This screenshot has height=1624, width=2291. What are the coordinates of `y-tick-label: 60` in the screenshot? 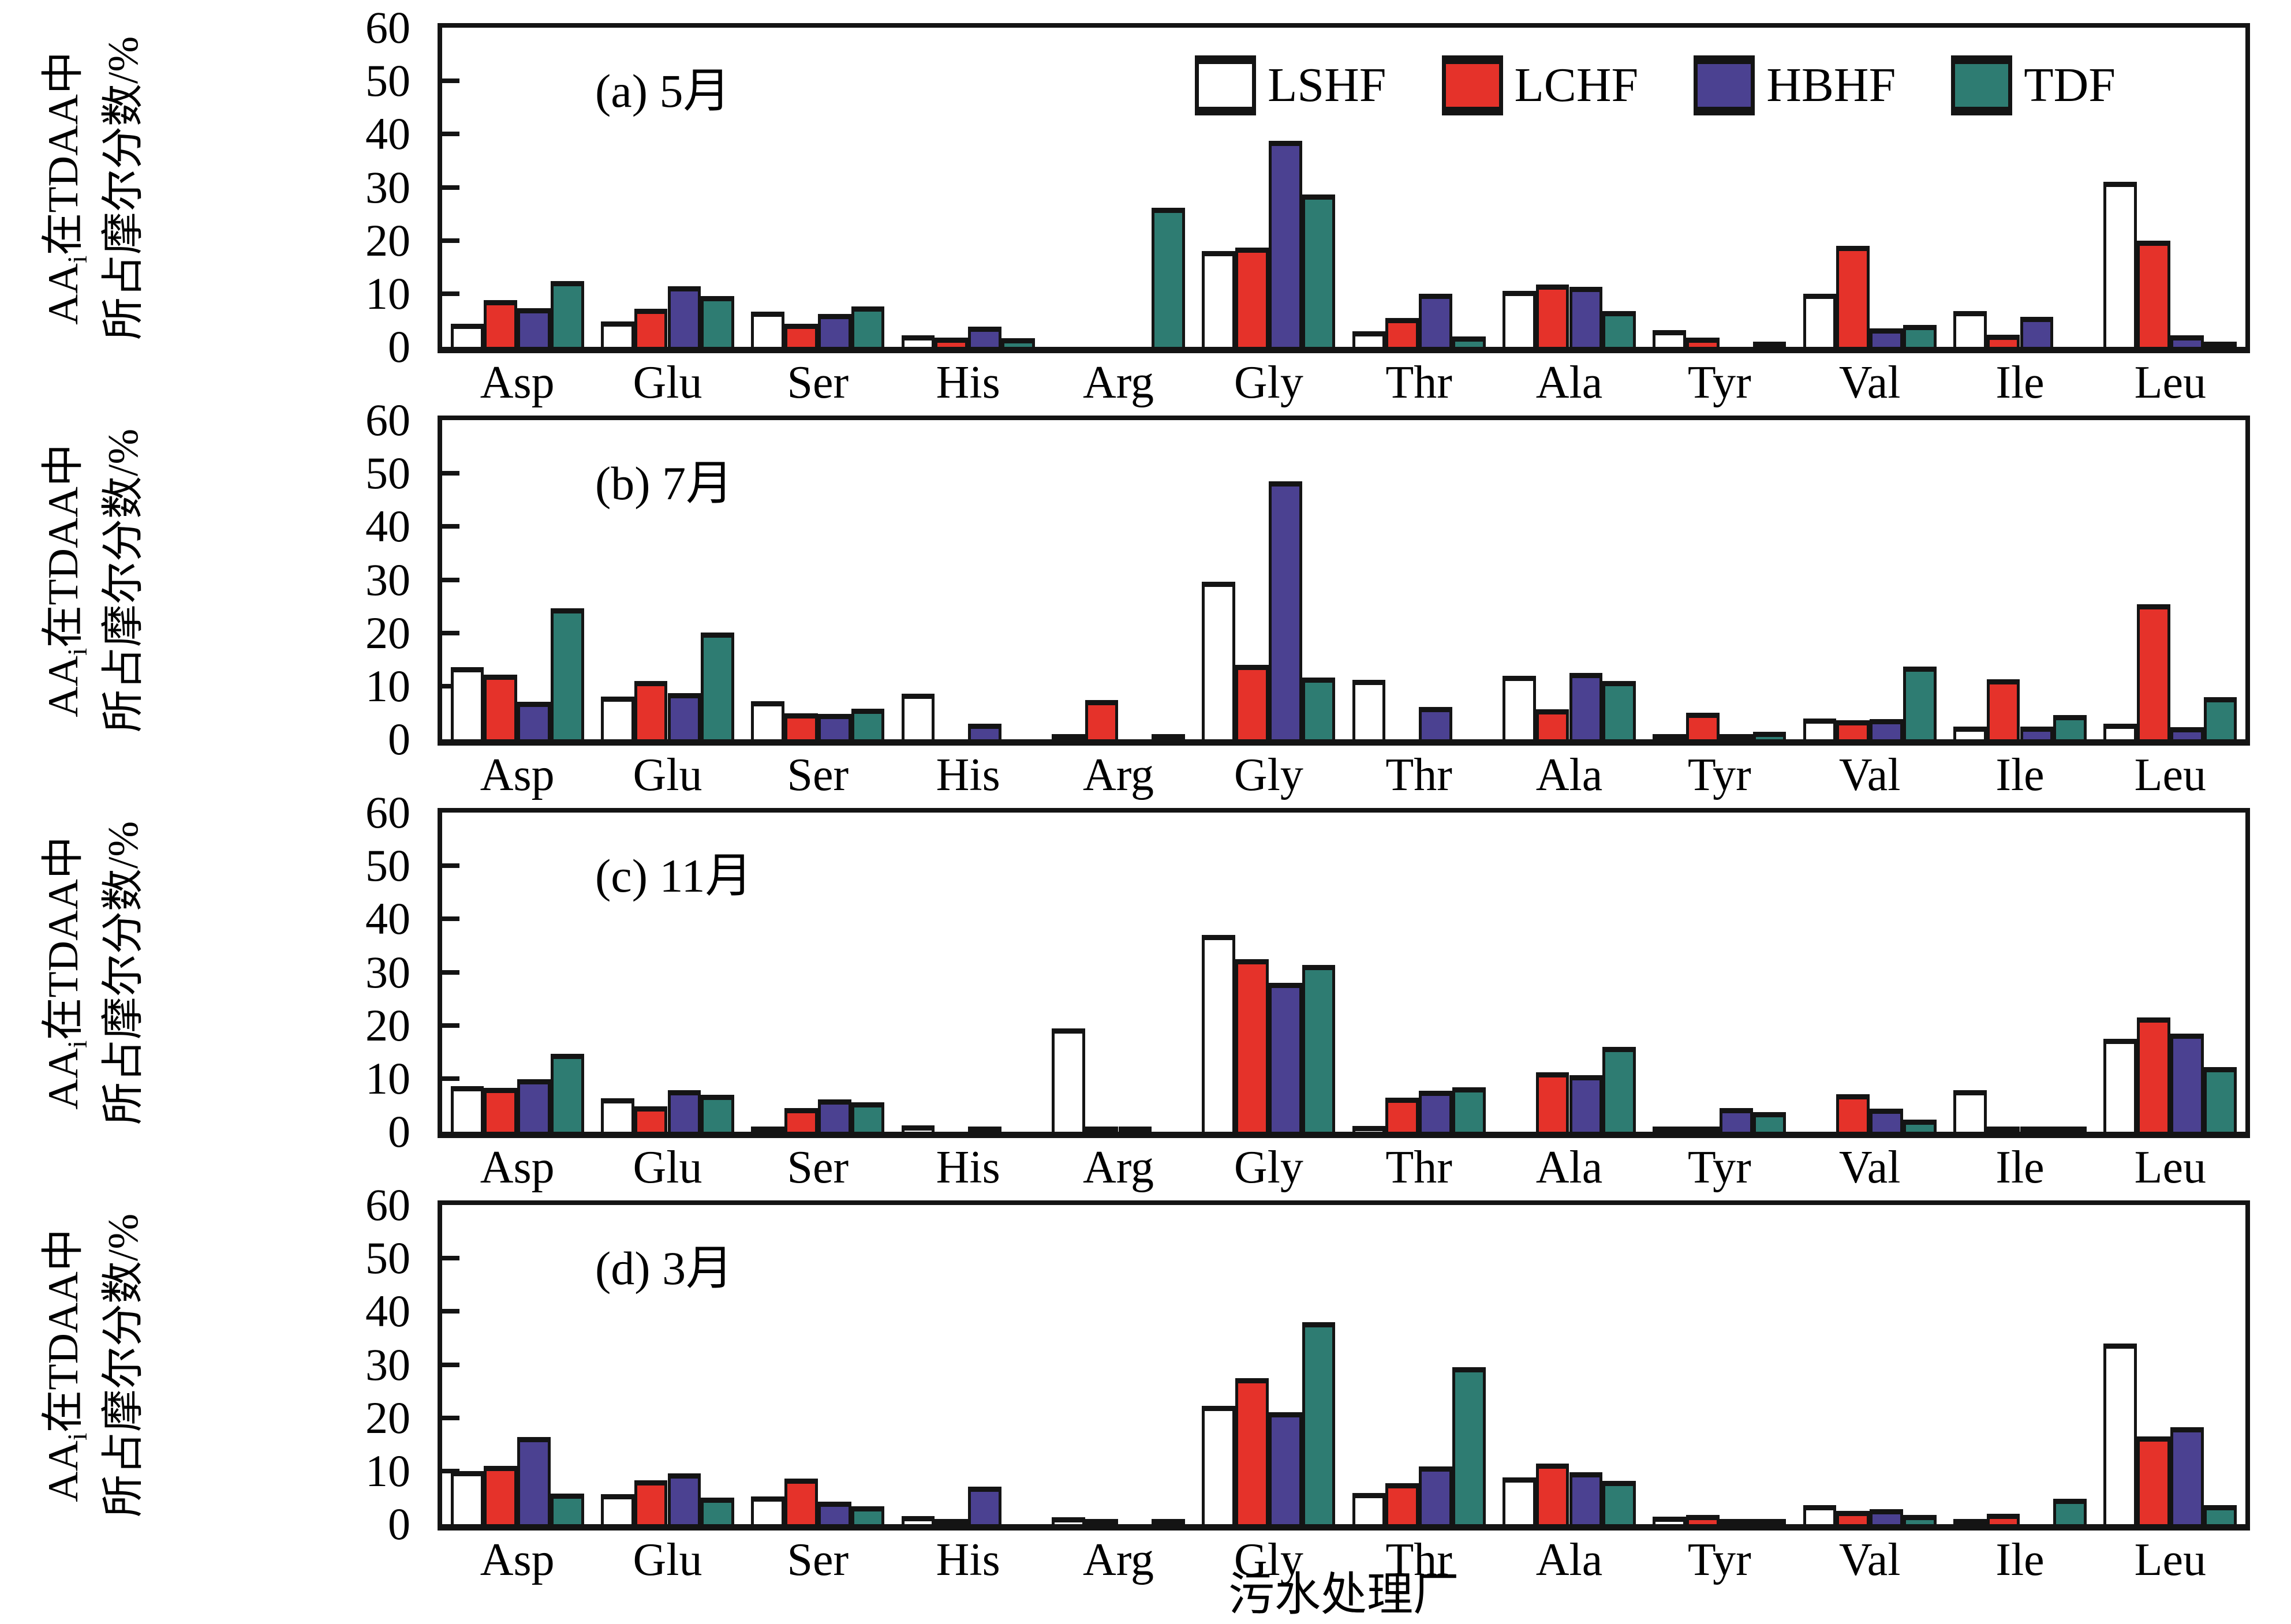 It's located at (387, 420).